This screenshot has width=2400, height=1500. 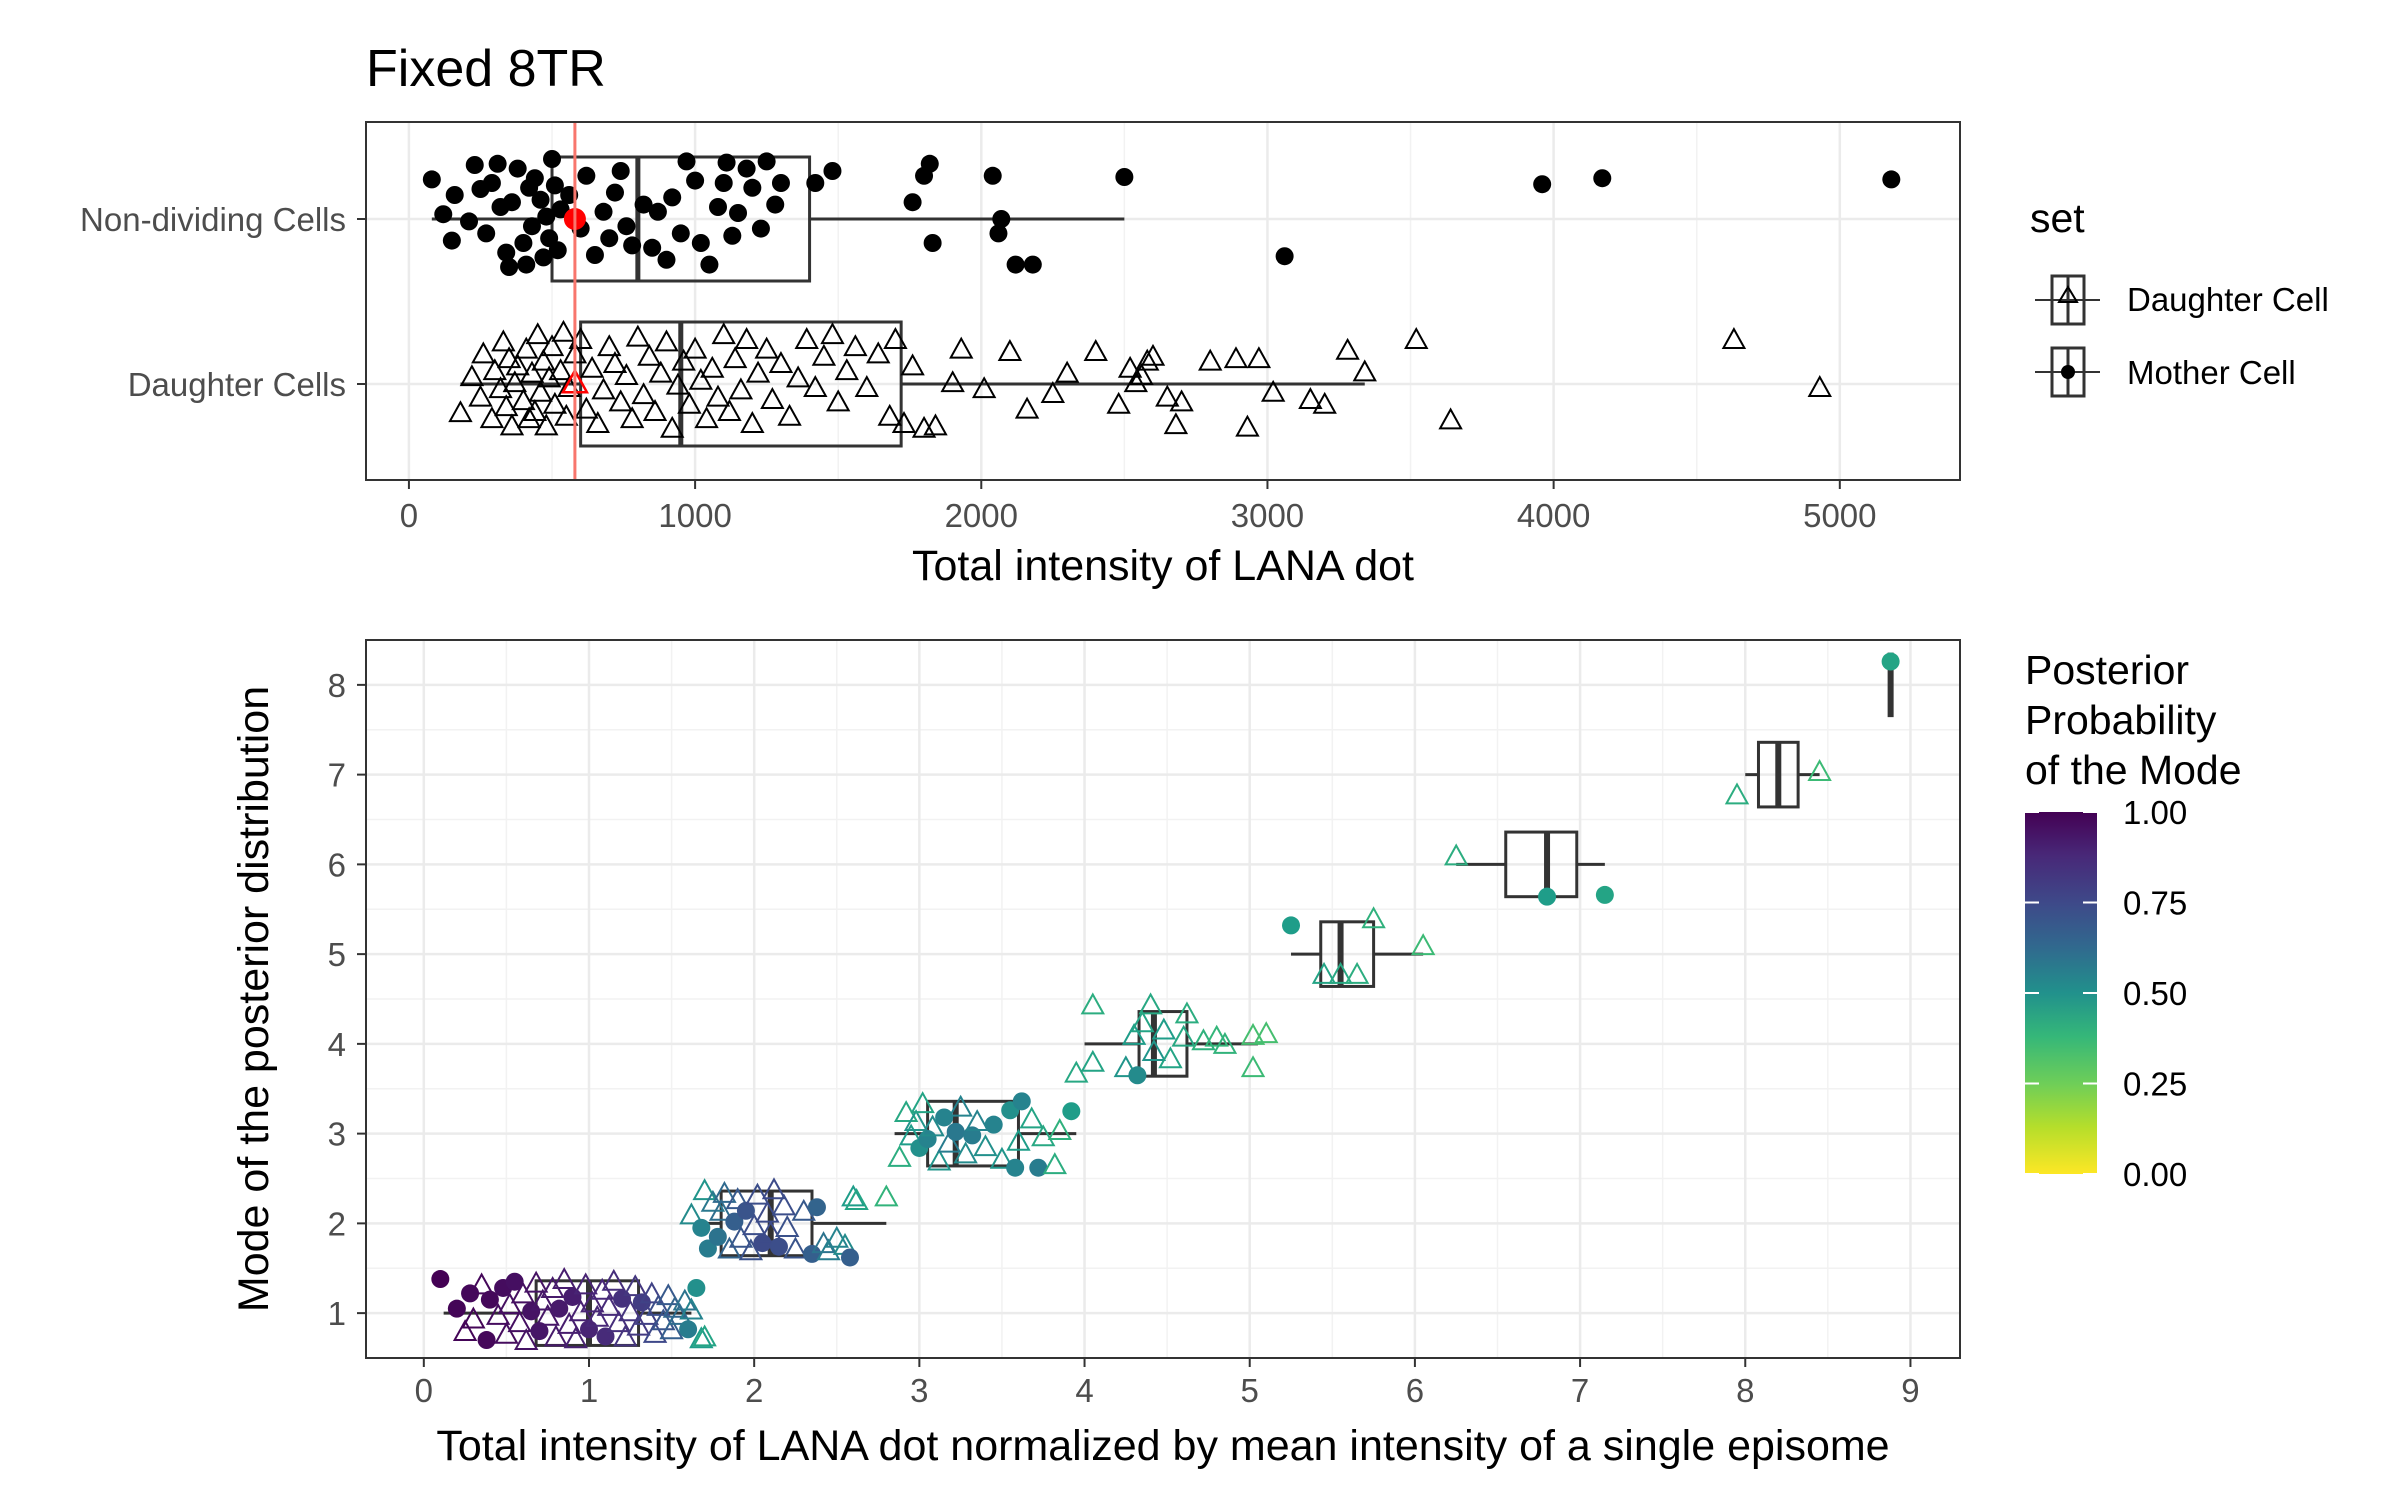 What do you see at coordinates (337, 864) in the screenshot?
I see `bottom-y-tick-label: 6` at bounding box center [337, 864].